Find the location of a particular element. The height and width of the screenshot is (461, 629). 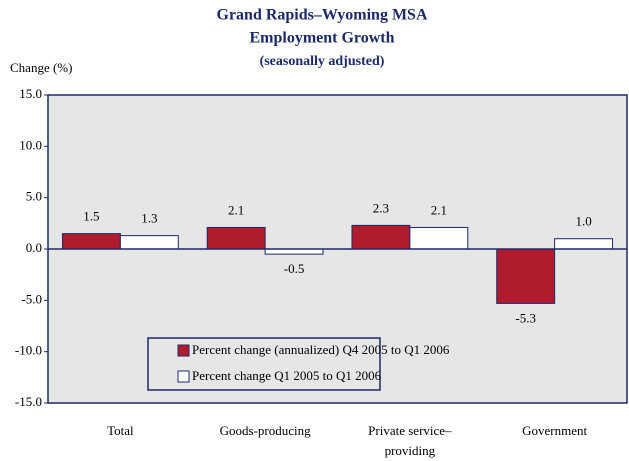

chart-title: Grand Rapids–Wyoming MSA is located at coordinates (322, 15).